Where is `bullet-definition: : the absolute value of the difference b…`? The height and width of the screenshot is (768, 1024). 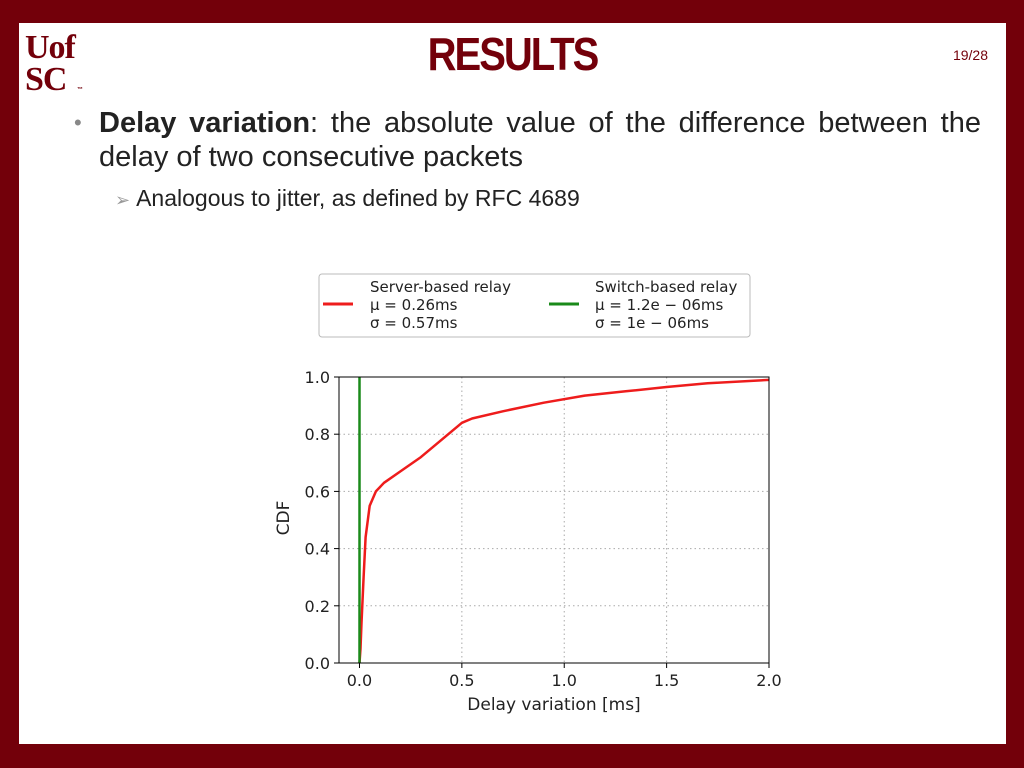
bullet-definition: : the absolute value of the difference b… is located at coordinates (540, 140).